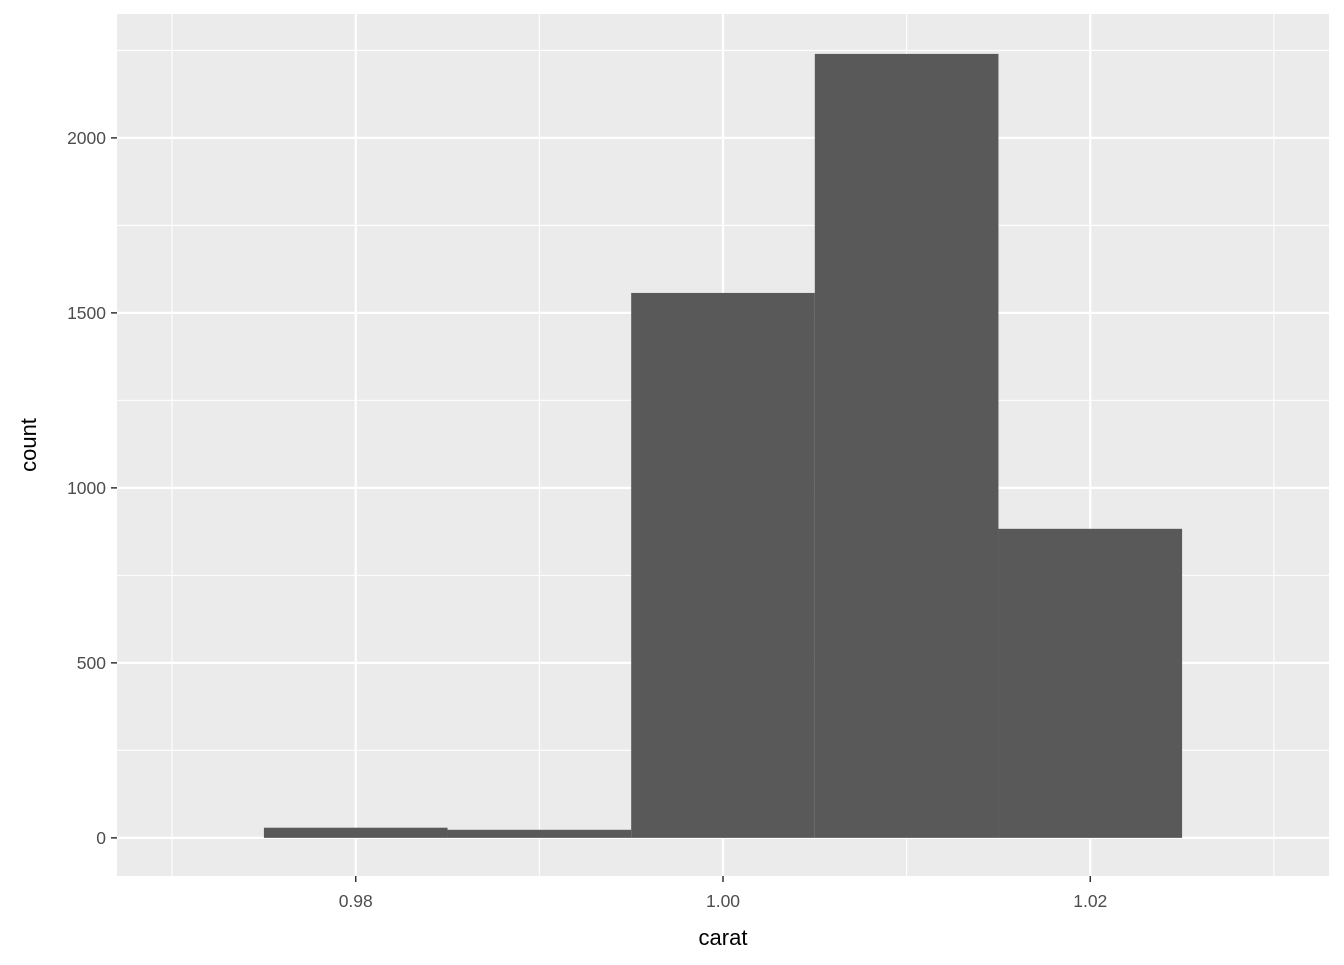  What do you see at coordinates (28, 445) in the screenshot?
I see `y-axis-label: count` at bounding box center [28, 445].